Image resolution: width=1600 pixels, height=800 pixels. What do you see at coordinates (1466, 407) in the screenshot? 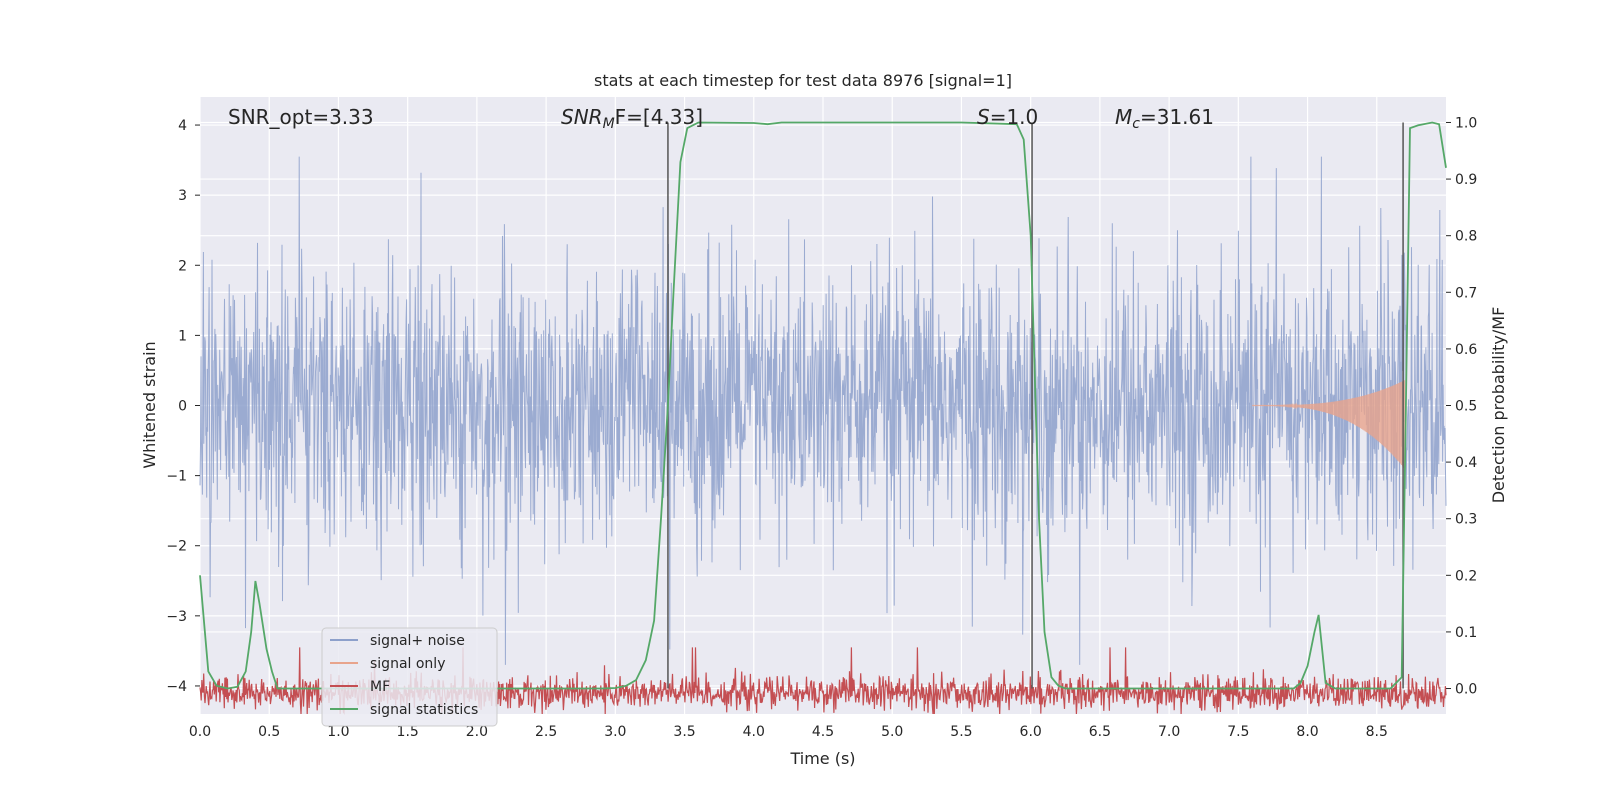
I see `y2-tick-label: 0.5` at bounding box center [1466, 407].